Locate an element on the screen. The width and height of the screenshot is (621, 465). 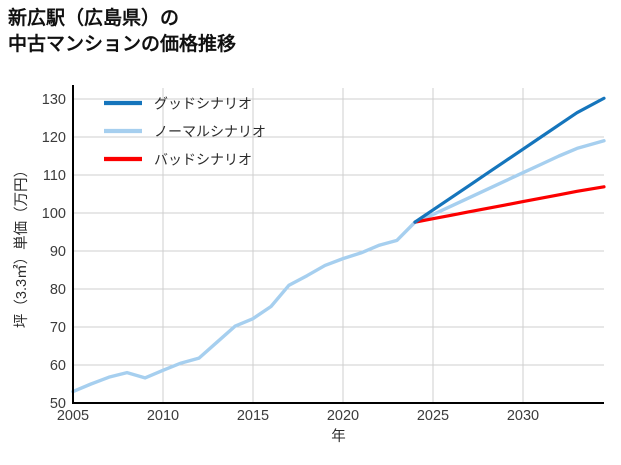
series-line-bad is located at coordinates (509, 204).